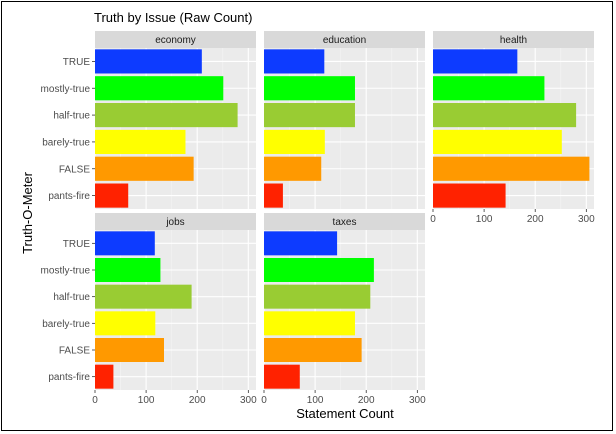  What do you see at coordinates (505, 115) in the screenshot?
I see `bar-health-half-true` at bounding box center [505, 115].